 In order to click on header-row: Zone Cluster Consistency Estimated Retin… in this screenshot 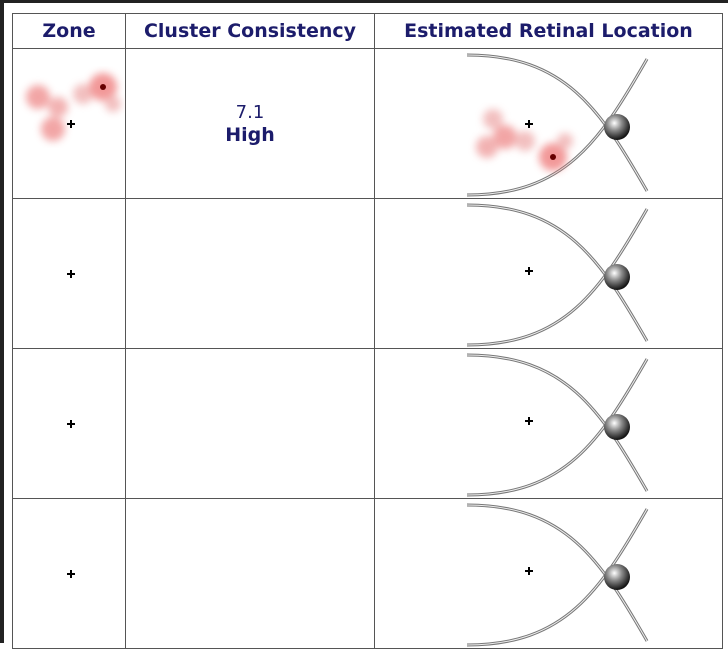, I will do `click(367, 31)`.